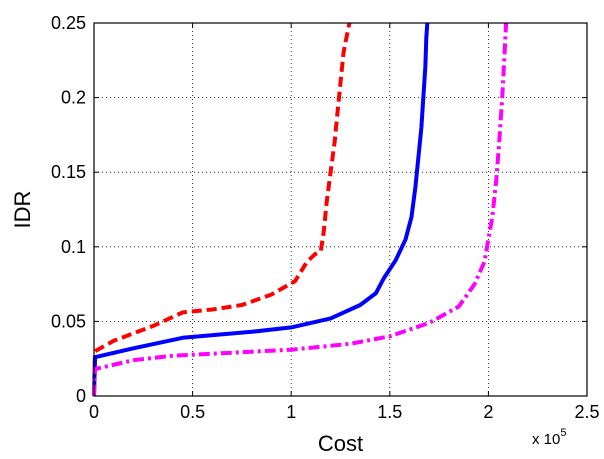 This screenshot has height=459, width=604. I want to click on y-tick-label: 0.1, so click(73, 247).